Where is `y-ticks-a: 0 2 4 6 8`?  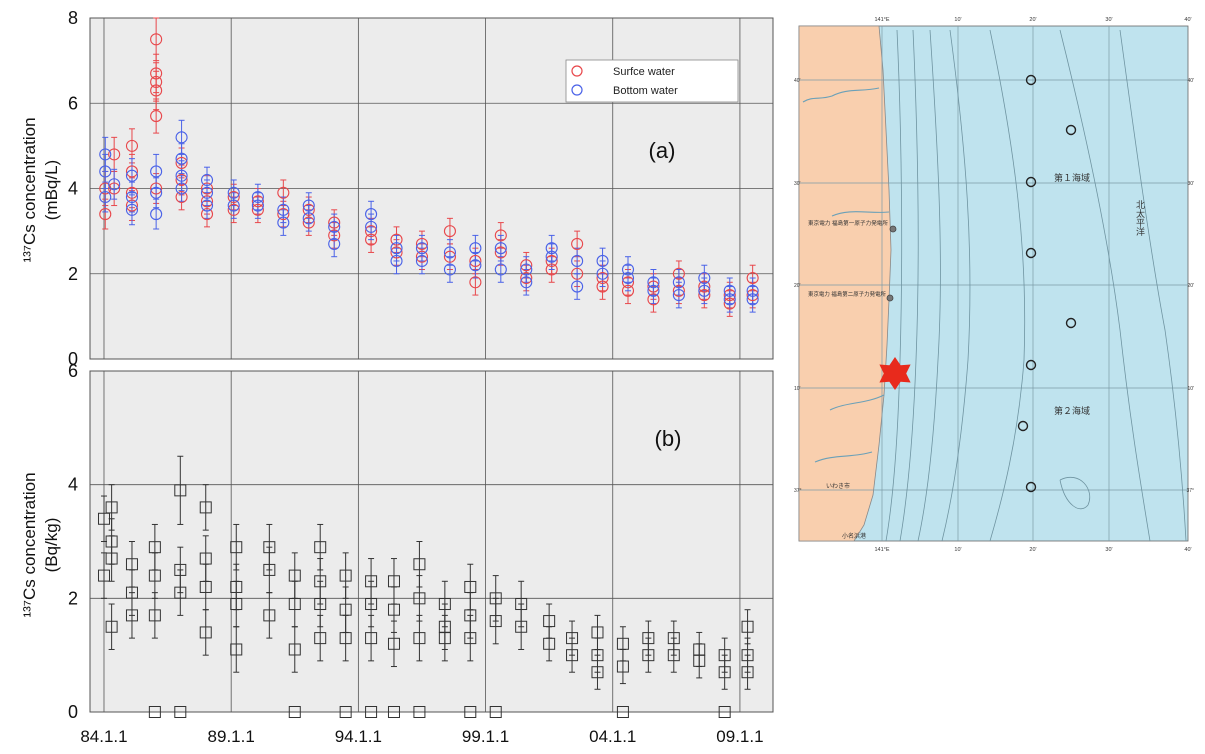
y-ticks-a: 0 2 4 6 8 is located at coordinates (73, 188).